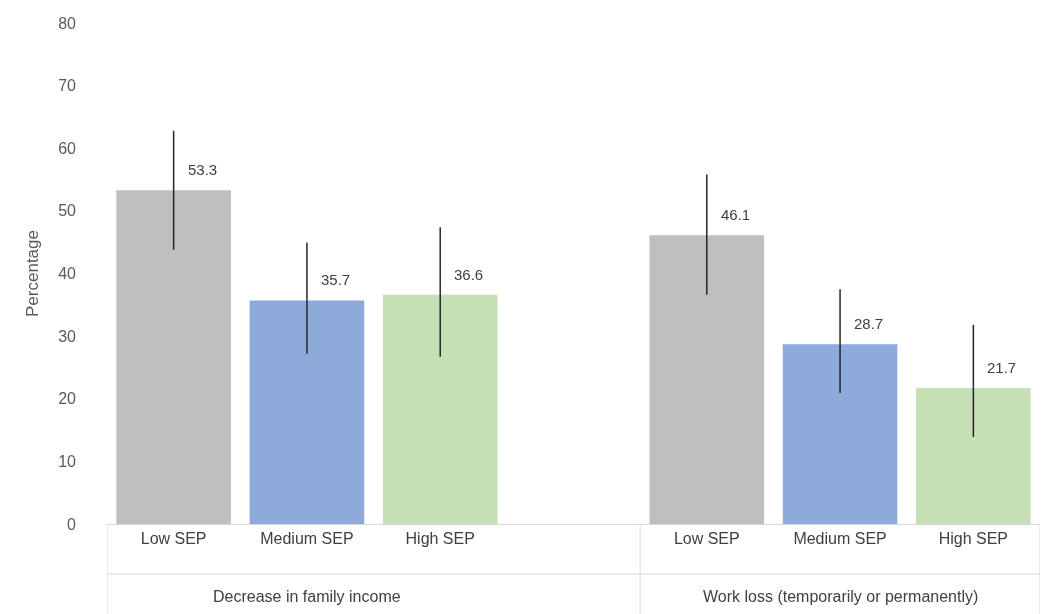 Image resolution: width=1047 pixels, height=614 pixels. I want to click on y-tick-label: 10, so click(67, 461).